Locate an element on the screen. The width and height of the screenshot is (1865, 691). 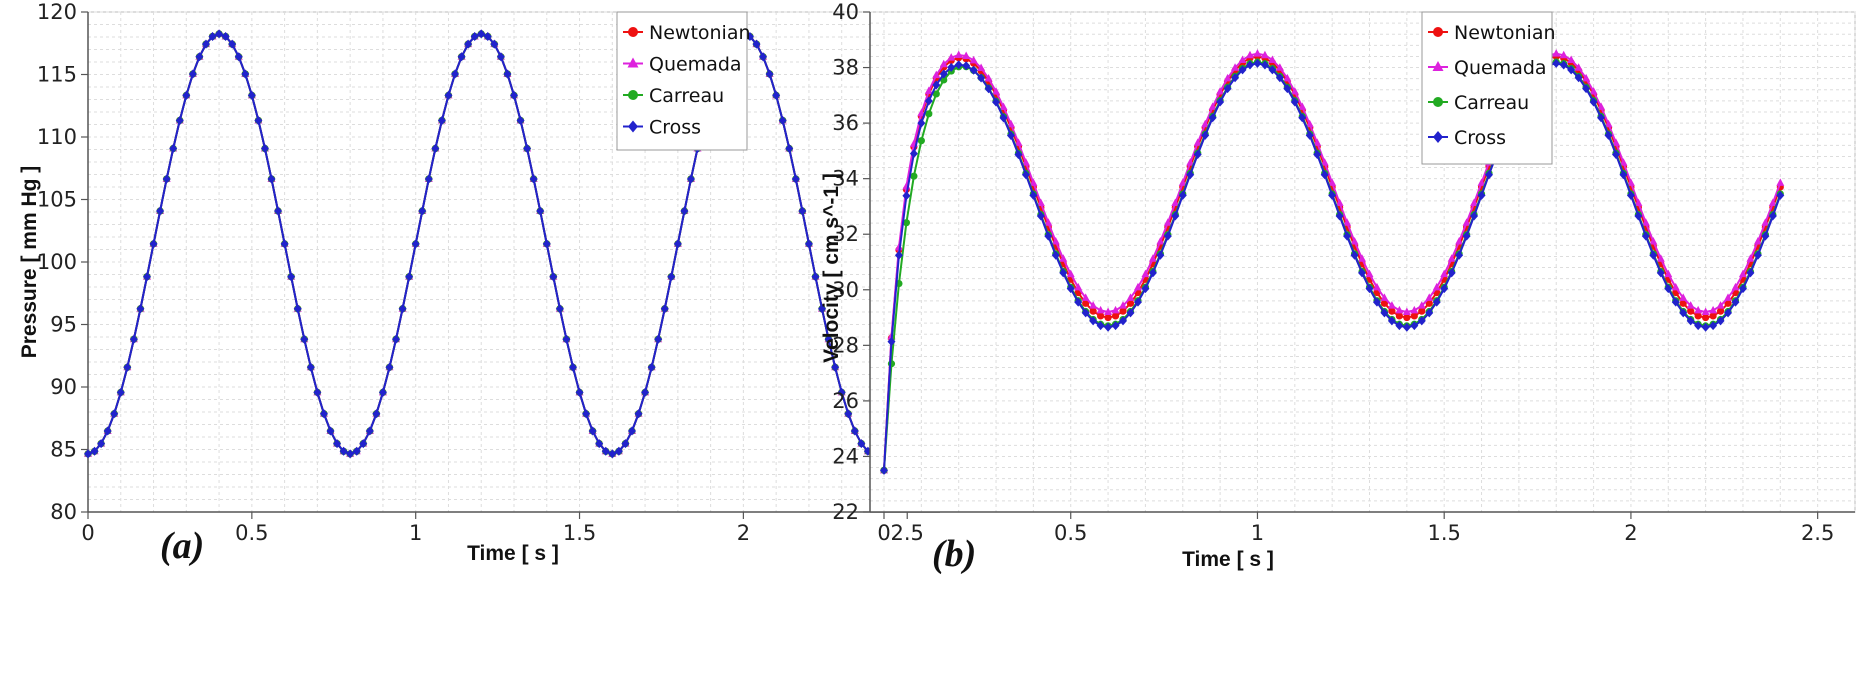
legend-label: Quemada is located at coordinates (1500, 68).